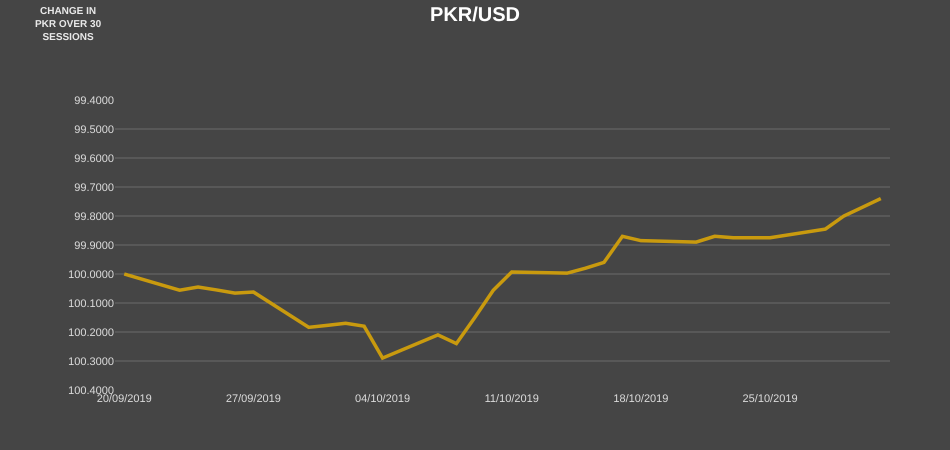 Image resolution: width=950 pixels, height=450 pixels. I want to click on chart-title: PKR/USD, so click(475, 15).